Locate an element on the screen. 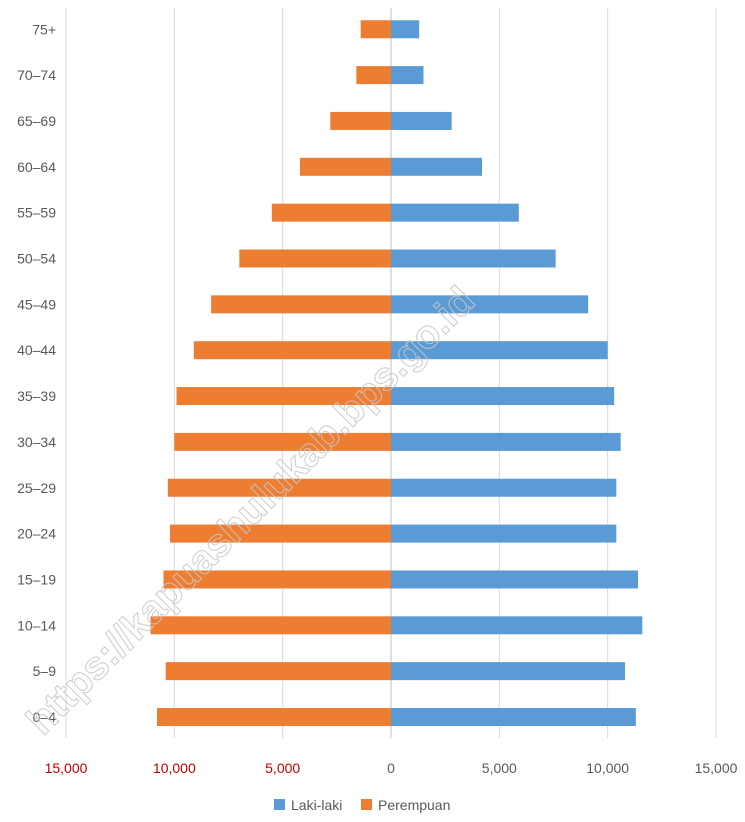 The height and width of the screenshot is (822, 745). y-category-label: 40–44 is located at coordinates (36, 350).